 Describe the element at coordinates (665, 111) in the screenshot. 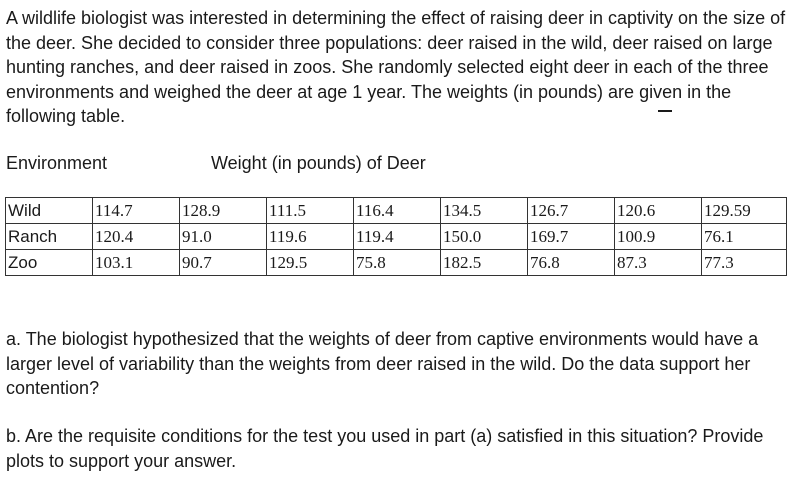

I see `overline-mark` at that location.